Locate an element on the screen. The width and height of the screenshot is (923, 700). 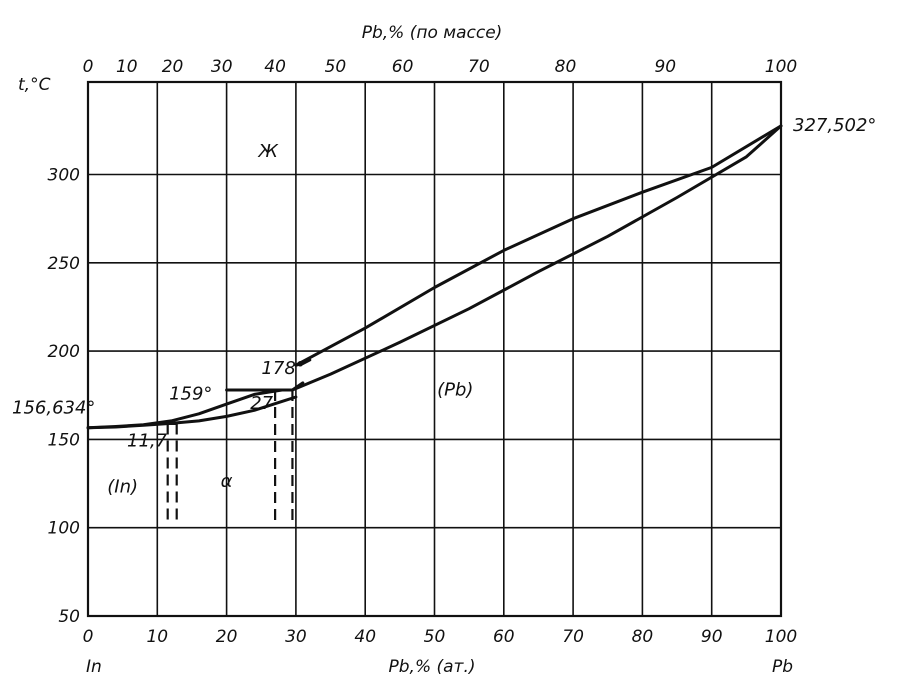
top-tick-label: 90 is located at coordinates (665, 67).